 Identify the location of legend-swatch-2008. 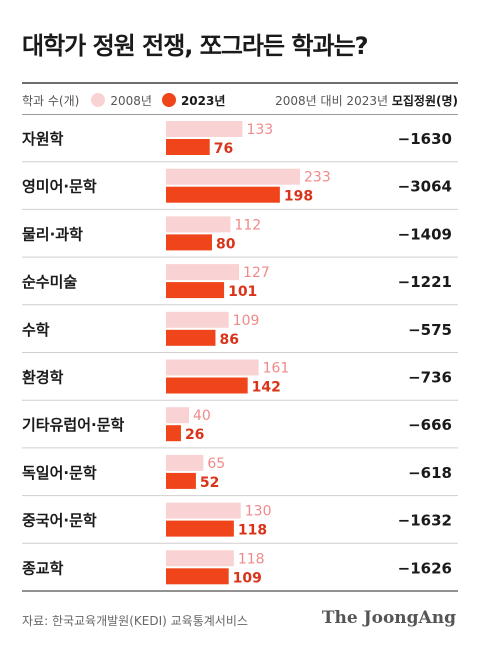
(98, 100).